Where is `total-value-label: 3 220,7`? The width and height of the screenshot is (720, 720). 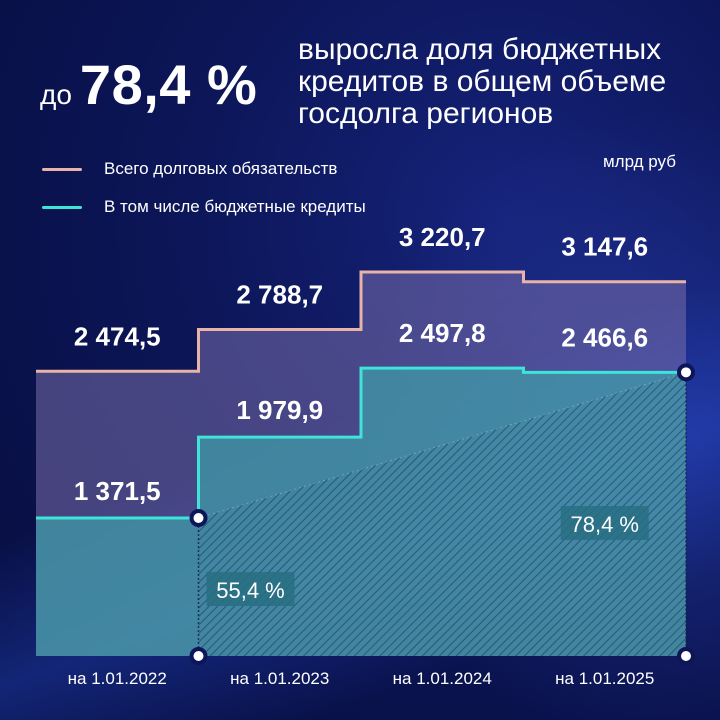 total-value-label: 3 220,7 is located at coordinates (442, 237).